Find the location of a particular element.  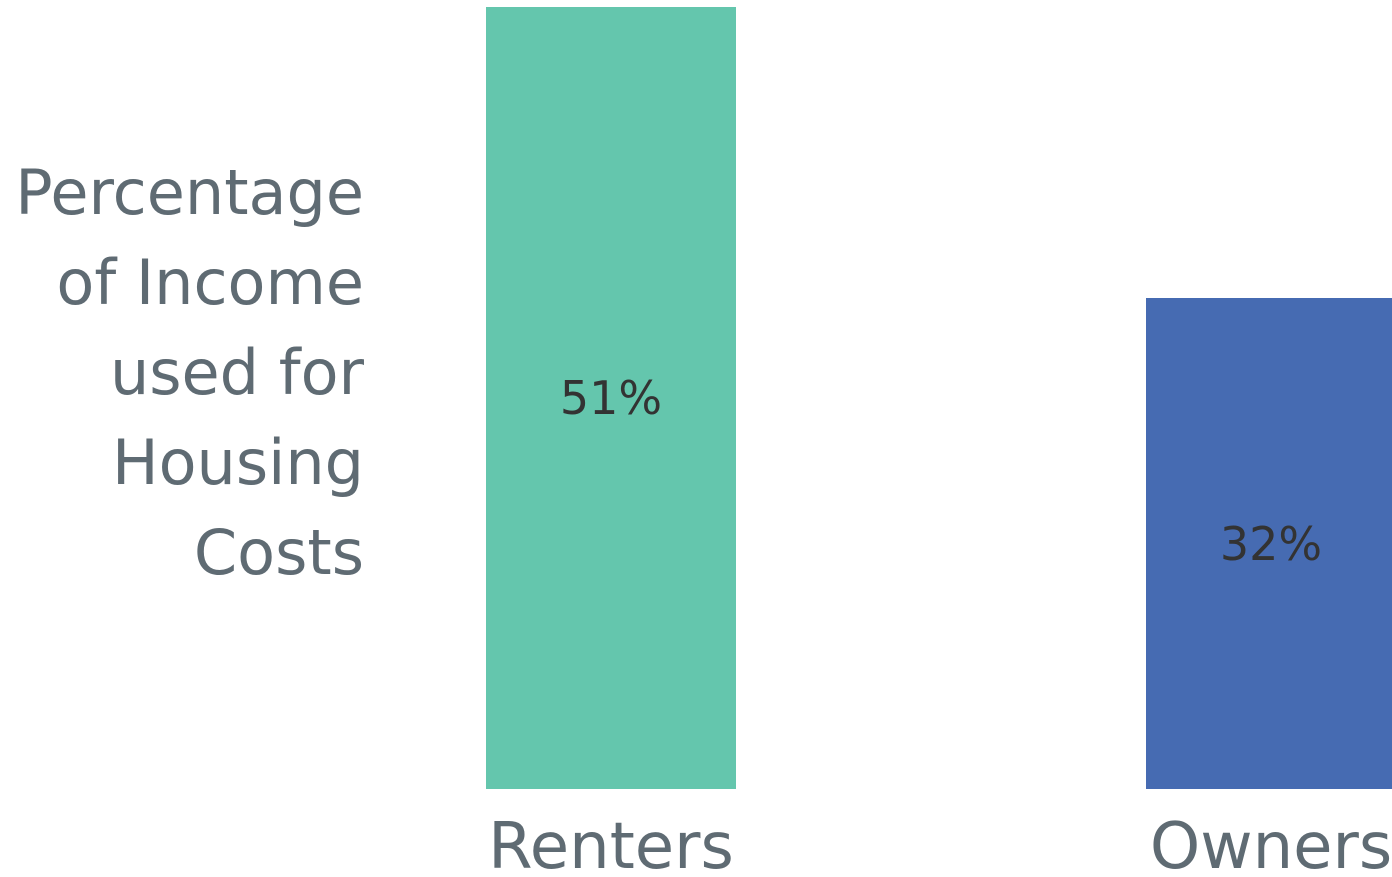

x-tick-label: Renters is located at coordinates (611, 843).